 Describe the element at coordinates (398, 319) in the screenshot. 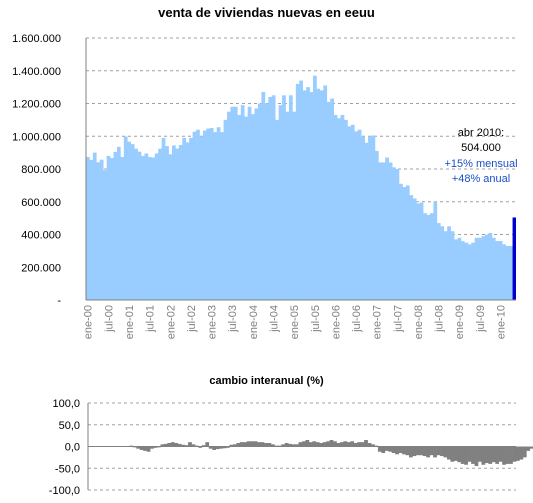

I see `x-tick-label: jul-07` at that location.